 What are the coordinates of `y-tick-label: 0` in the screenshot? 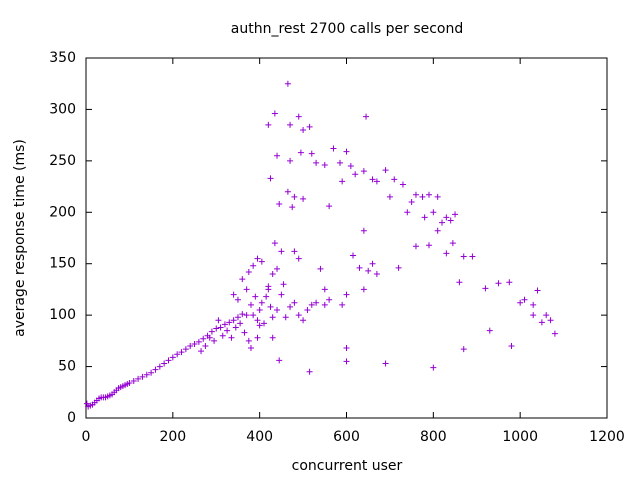 It's located at (71, 418).